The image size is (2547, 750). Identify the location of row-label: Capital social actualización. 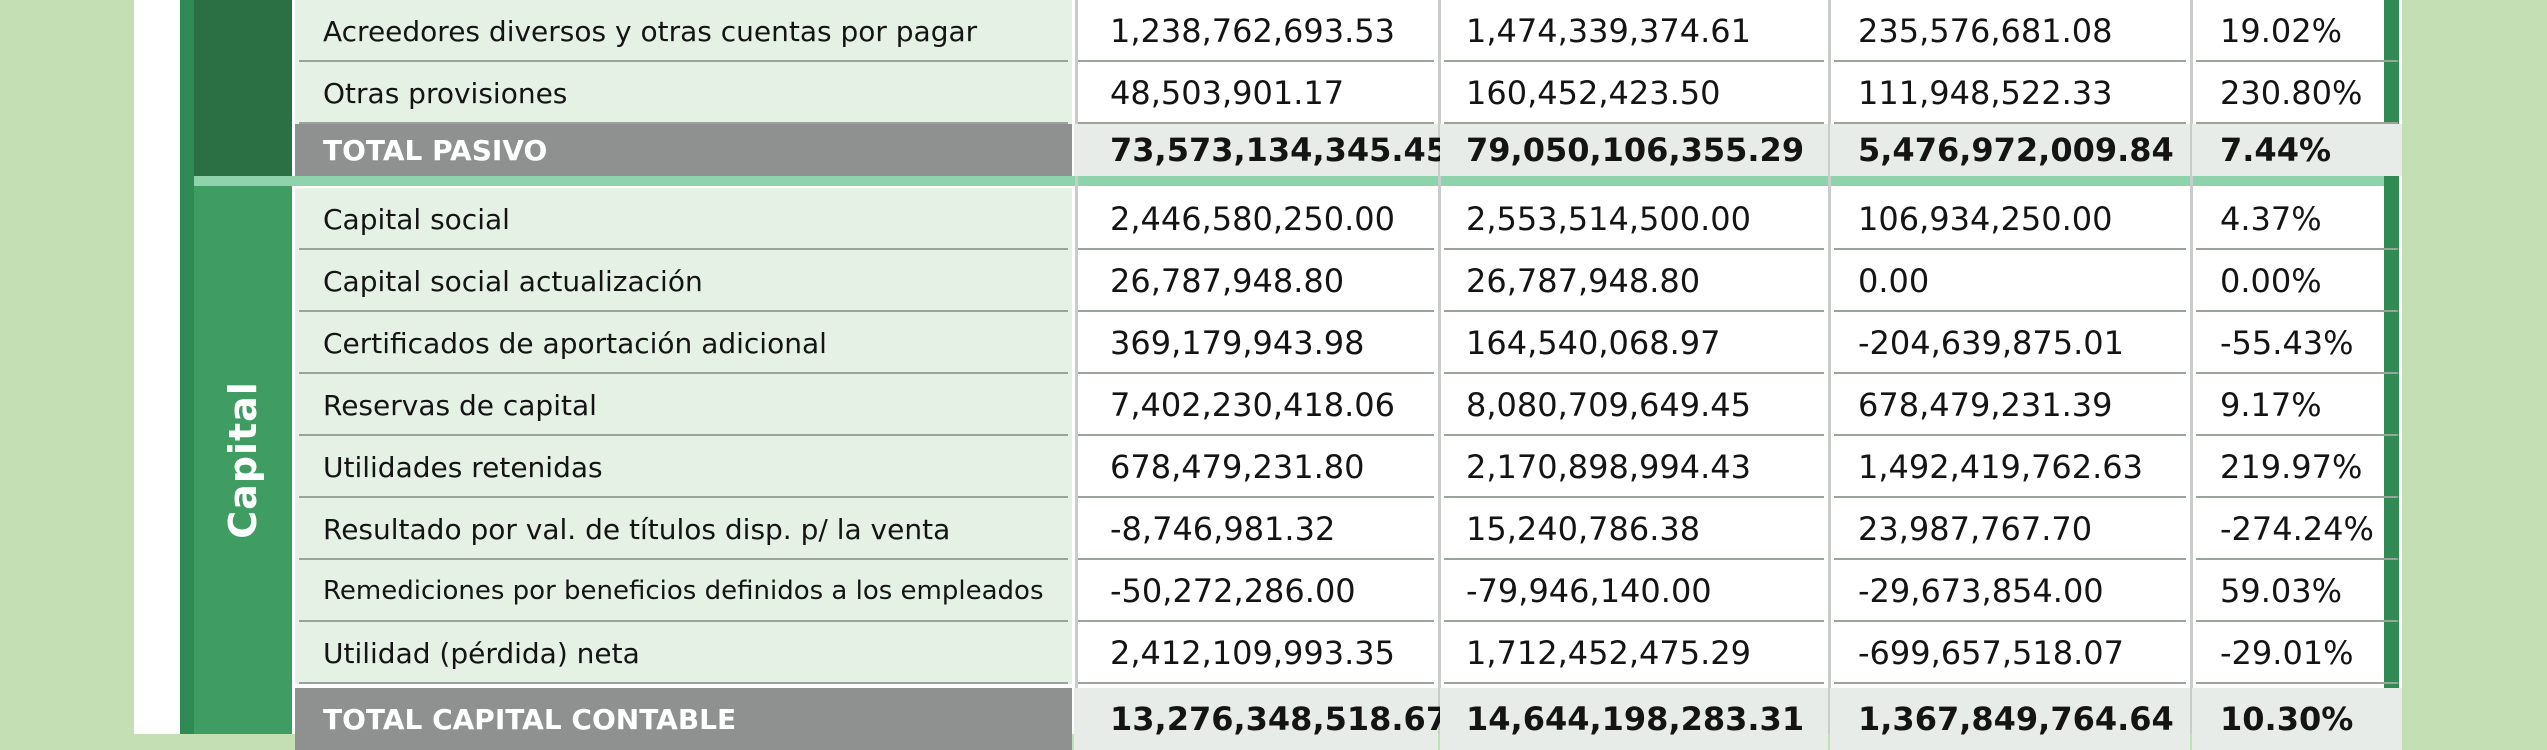
(683, 281).